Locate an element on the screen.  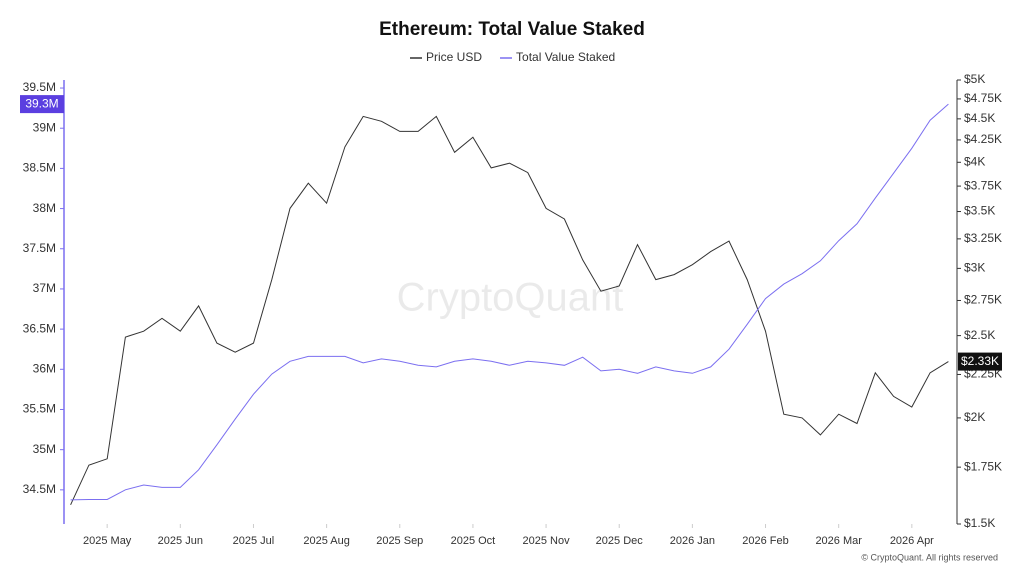
watermark: CryptoQuant is located at coordinates (510, 298).